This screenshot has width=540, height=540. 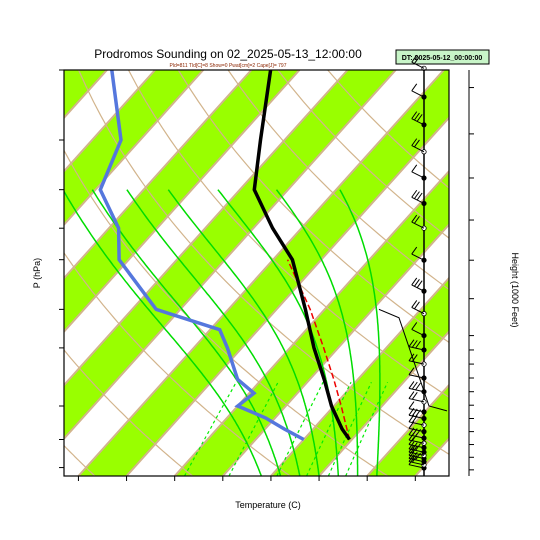 I want to click on wind-barb-dot, so click(x=424, y=125).